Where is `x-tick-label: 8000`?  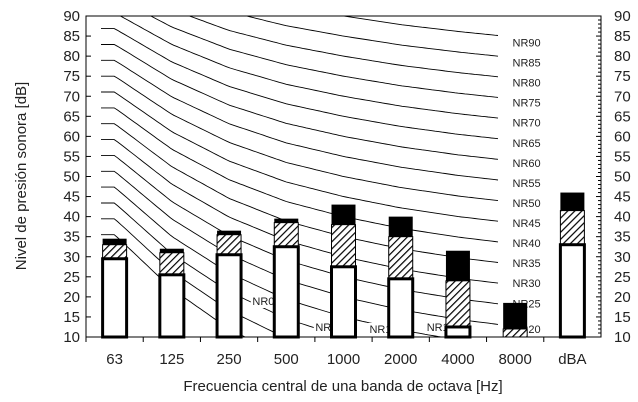
x-tick-label: 8000 is located at coordinates (514, 359).